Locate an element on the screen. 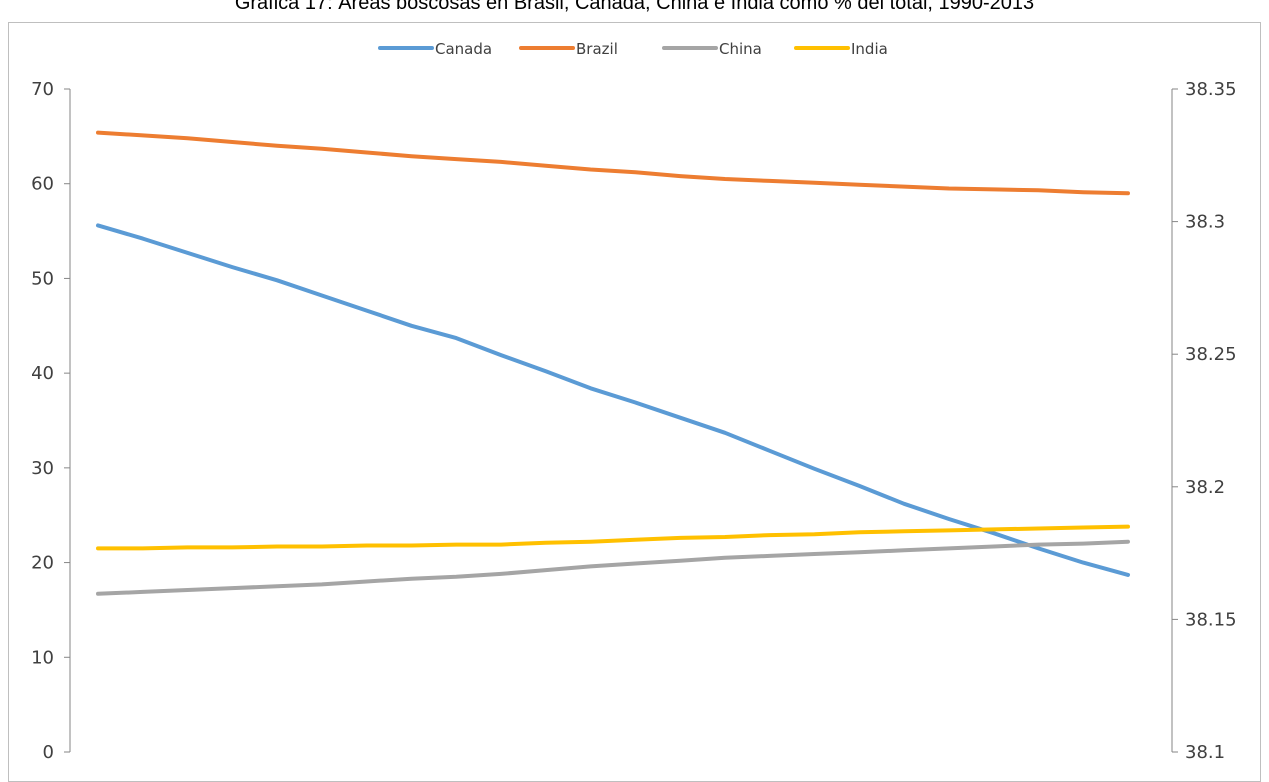  y-tick-label: 0 is located at coordinates (48, 752).